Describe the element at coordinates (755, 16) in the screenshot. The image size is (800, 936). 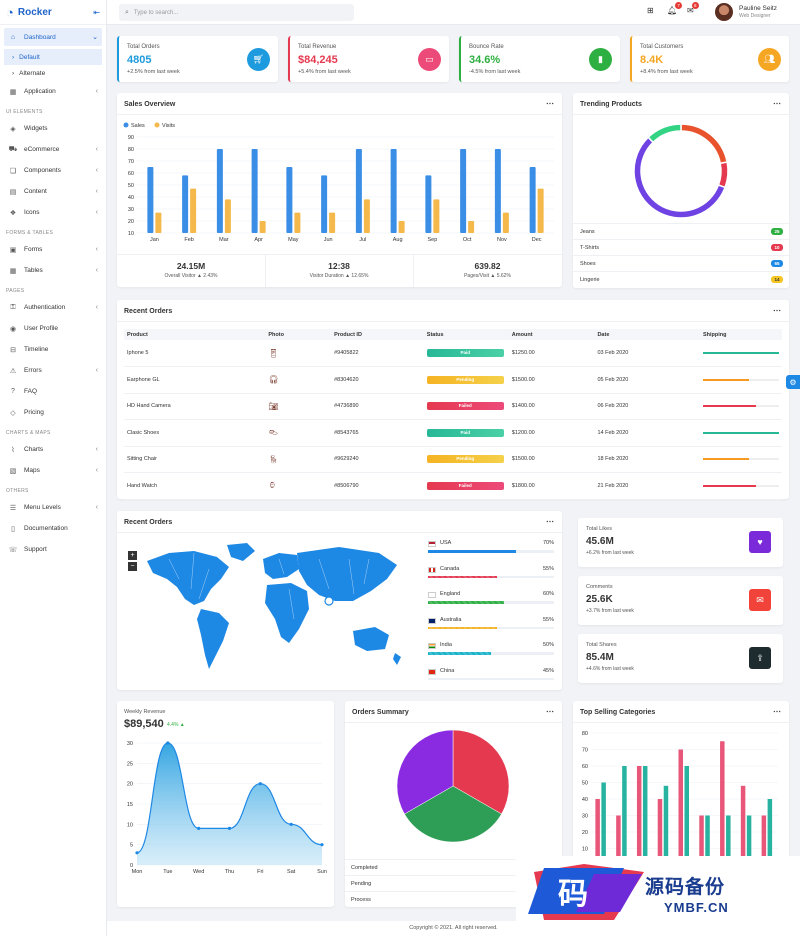
I see `user-role: Web Designer` at that location.